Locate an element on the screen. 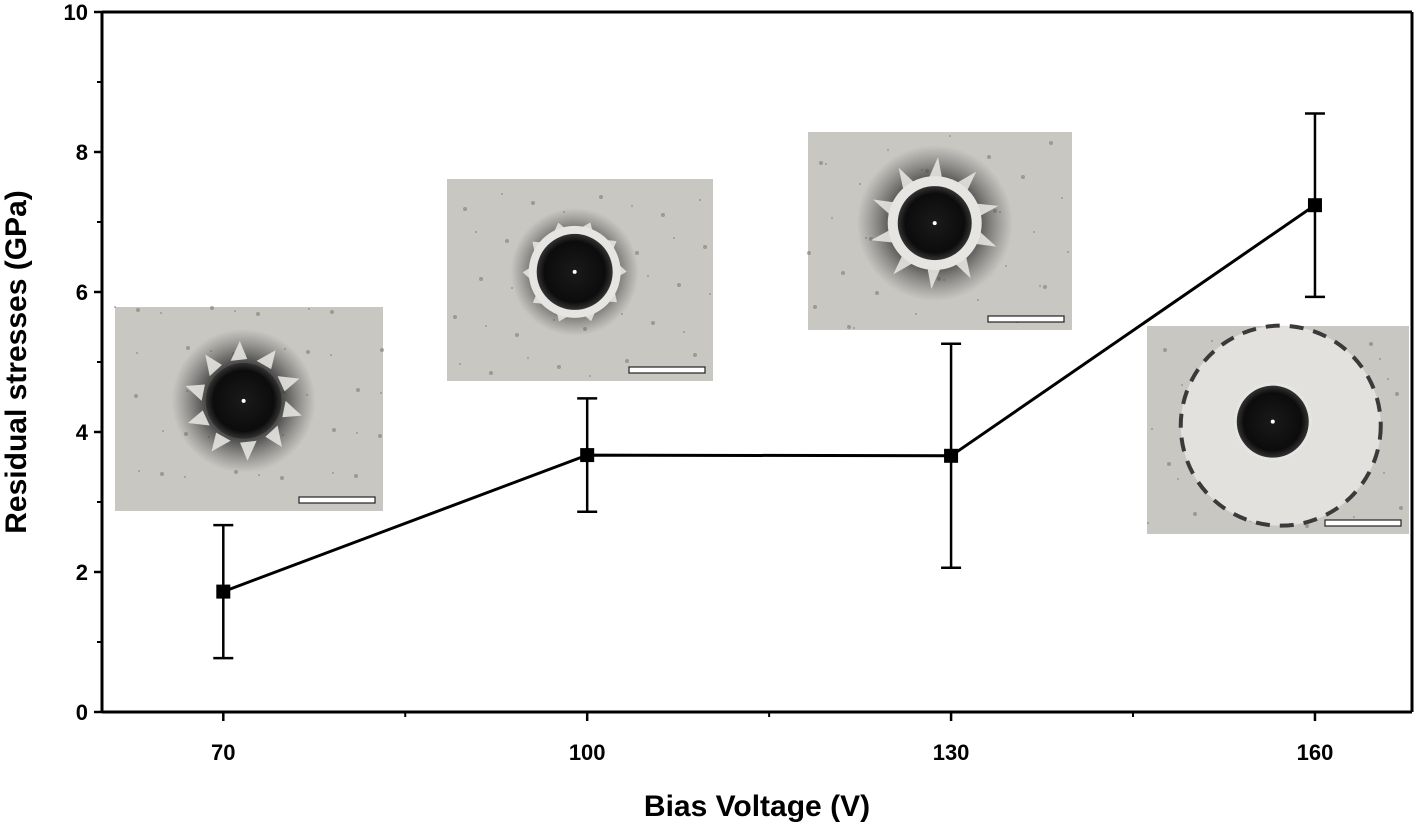 The height and width of the screenshot is (827, 1416). x-axis-title: Bias Voltage (V) is located at coordinates (757, 806).